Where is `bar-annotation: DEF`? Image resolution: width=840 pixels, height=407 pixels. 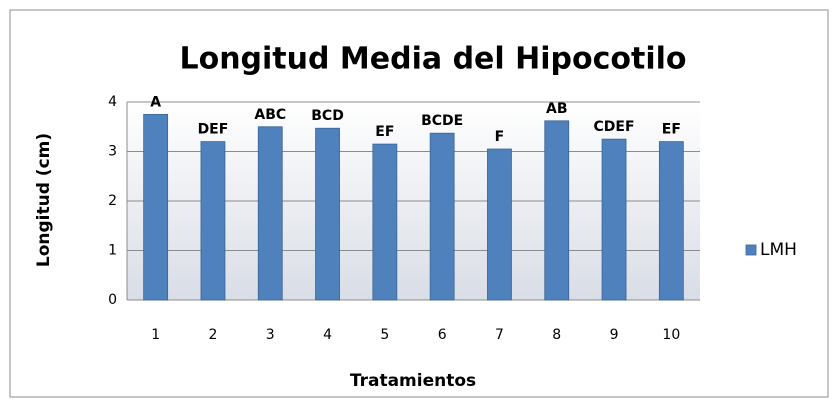 bar-annotation: DEF is located at coordinates (213, 130).